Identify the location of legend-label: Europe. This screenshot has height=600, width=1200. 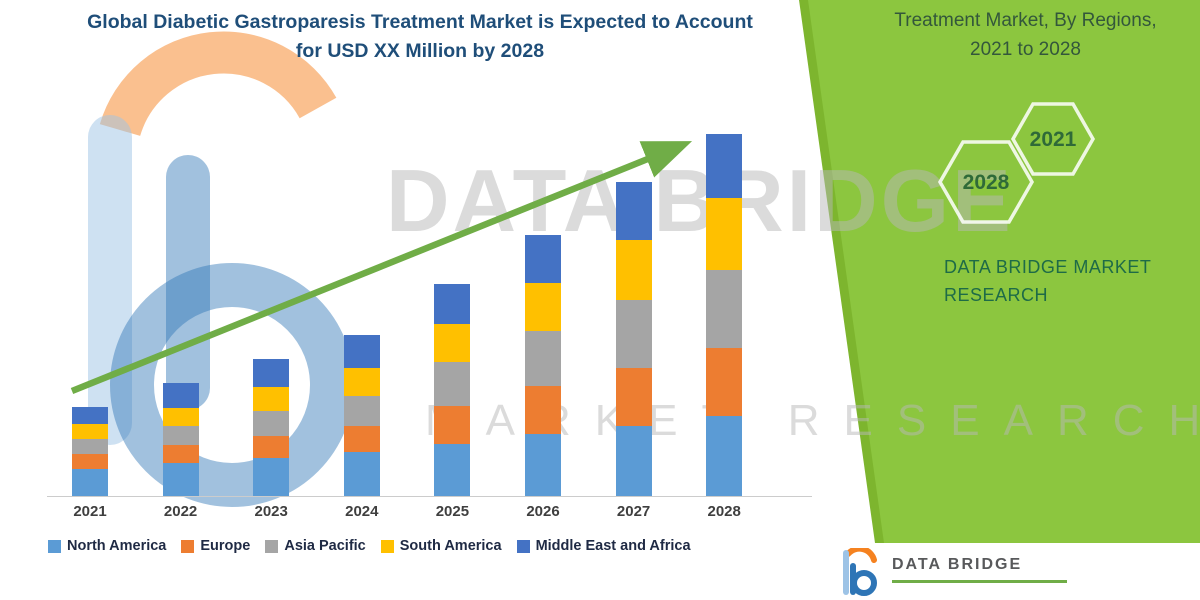
(225, 546).